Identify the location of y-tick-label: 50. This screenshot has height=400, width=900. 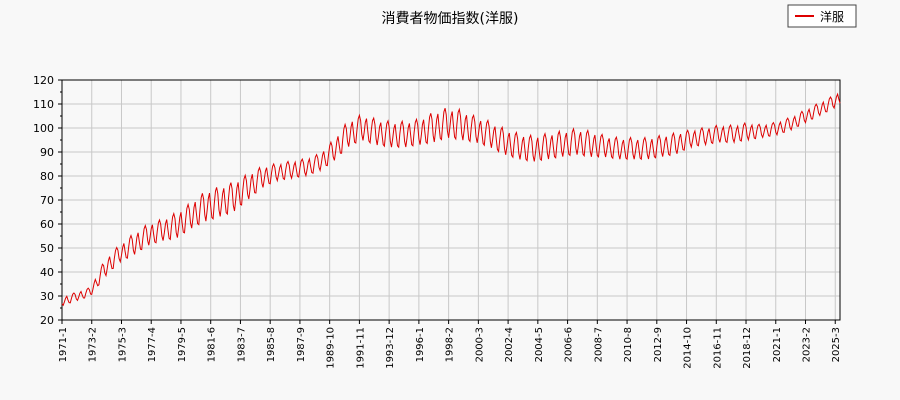
(47, 248).